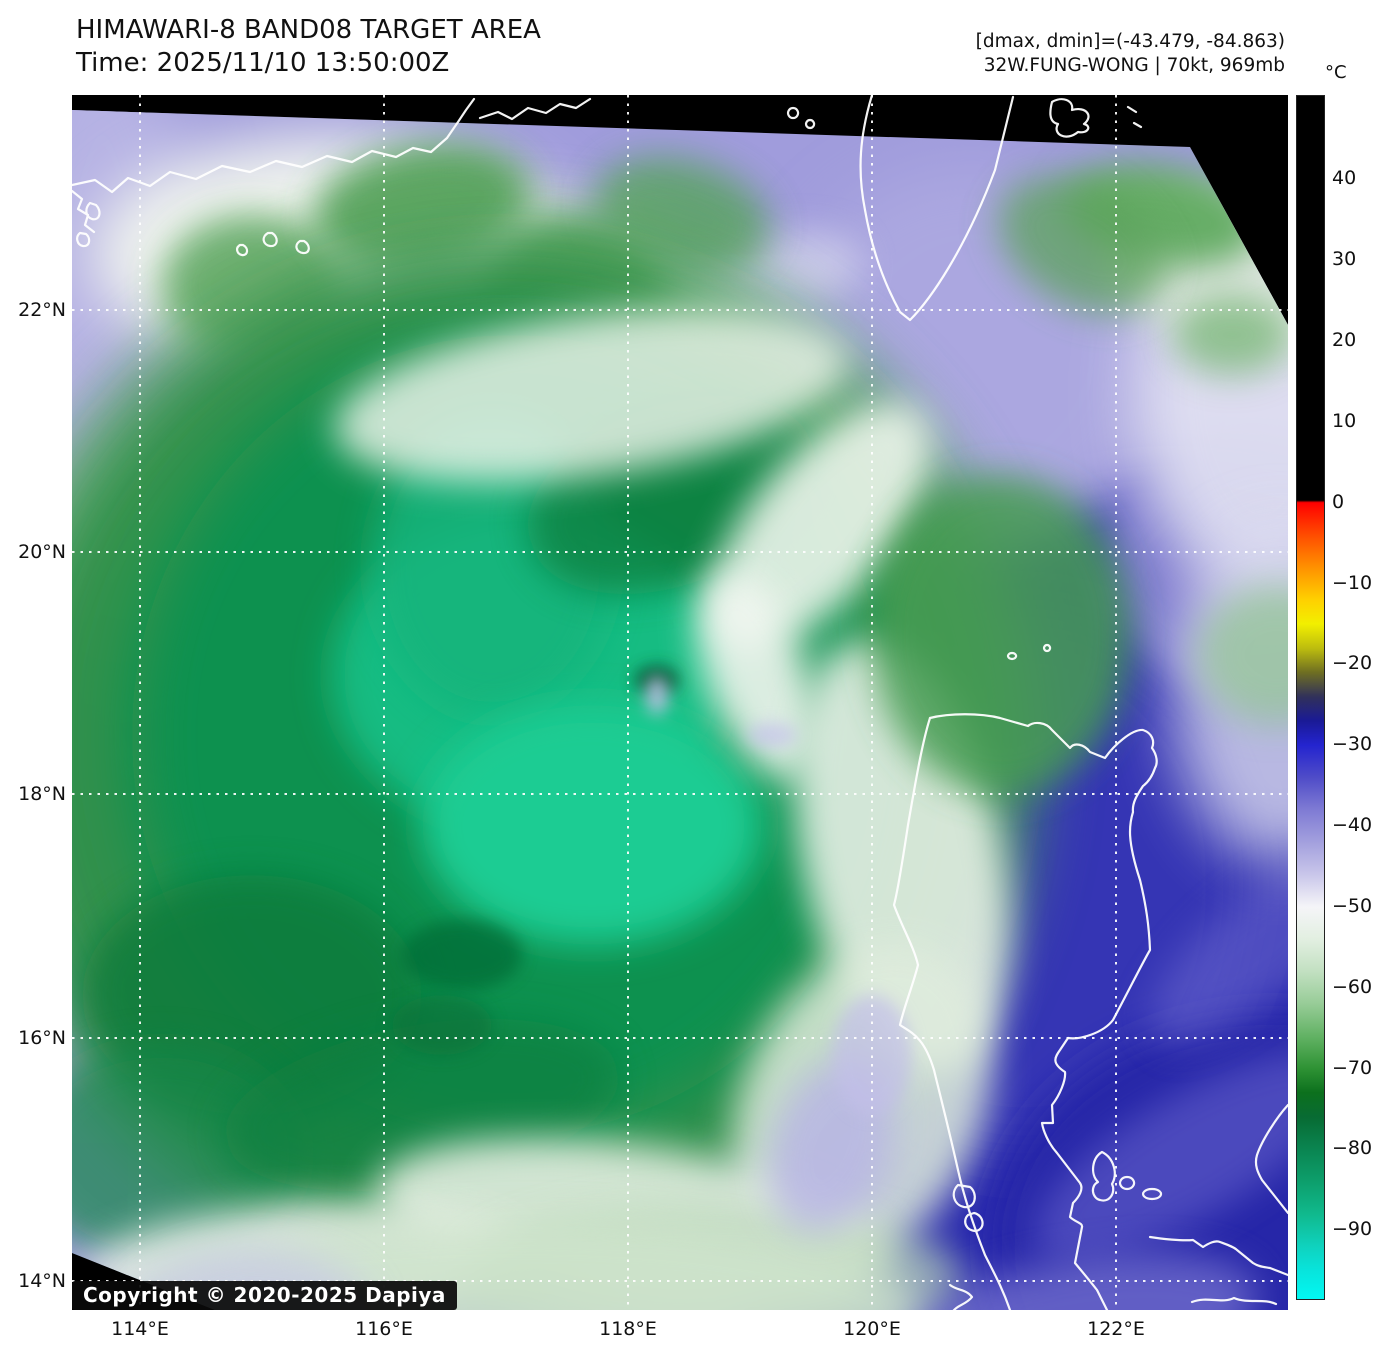 This screenshot has width=1390, height=1359. I want to click on lon-label-120E: 120°E, so click(872, 1329).